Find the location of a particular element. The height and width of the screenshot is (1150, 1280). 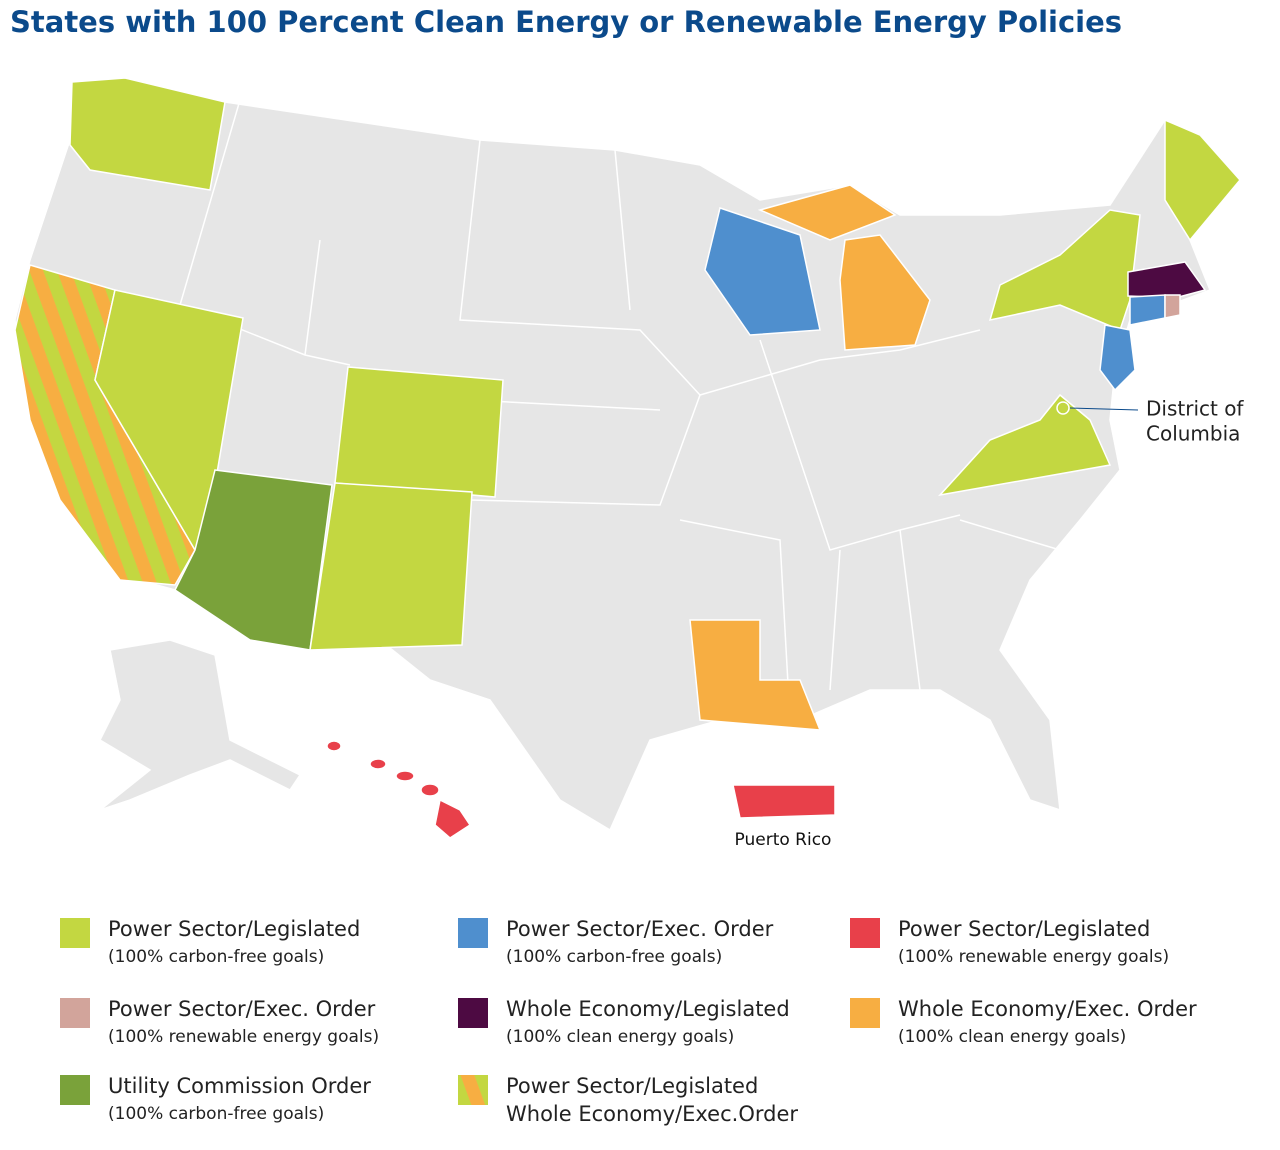

hawaii is located at coordinates (399, 789).